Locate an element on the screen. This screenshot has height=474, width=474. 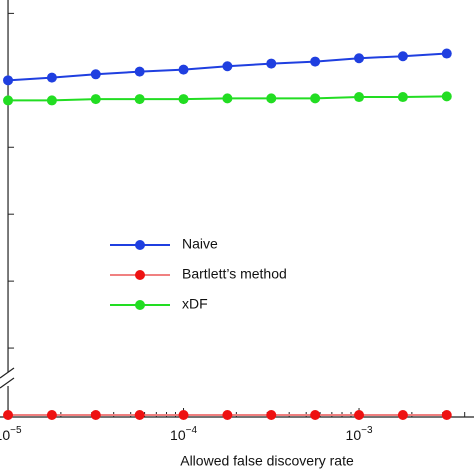
legend-label: xDF is located at coordinates (195, 304).